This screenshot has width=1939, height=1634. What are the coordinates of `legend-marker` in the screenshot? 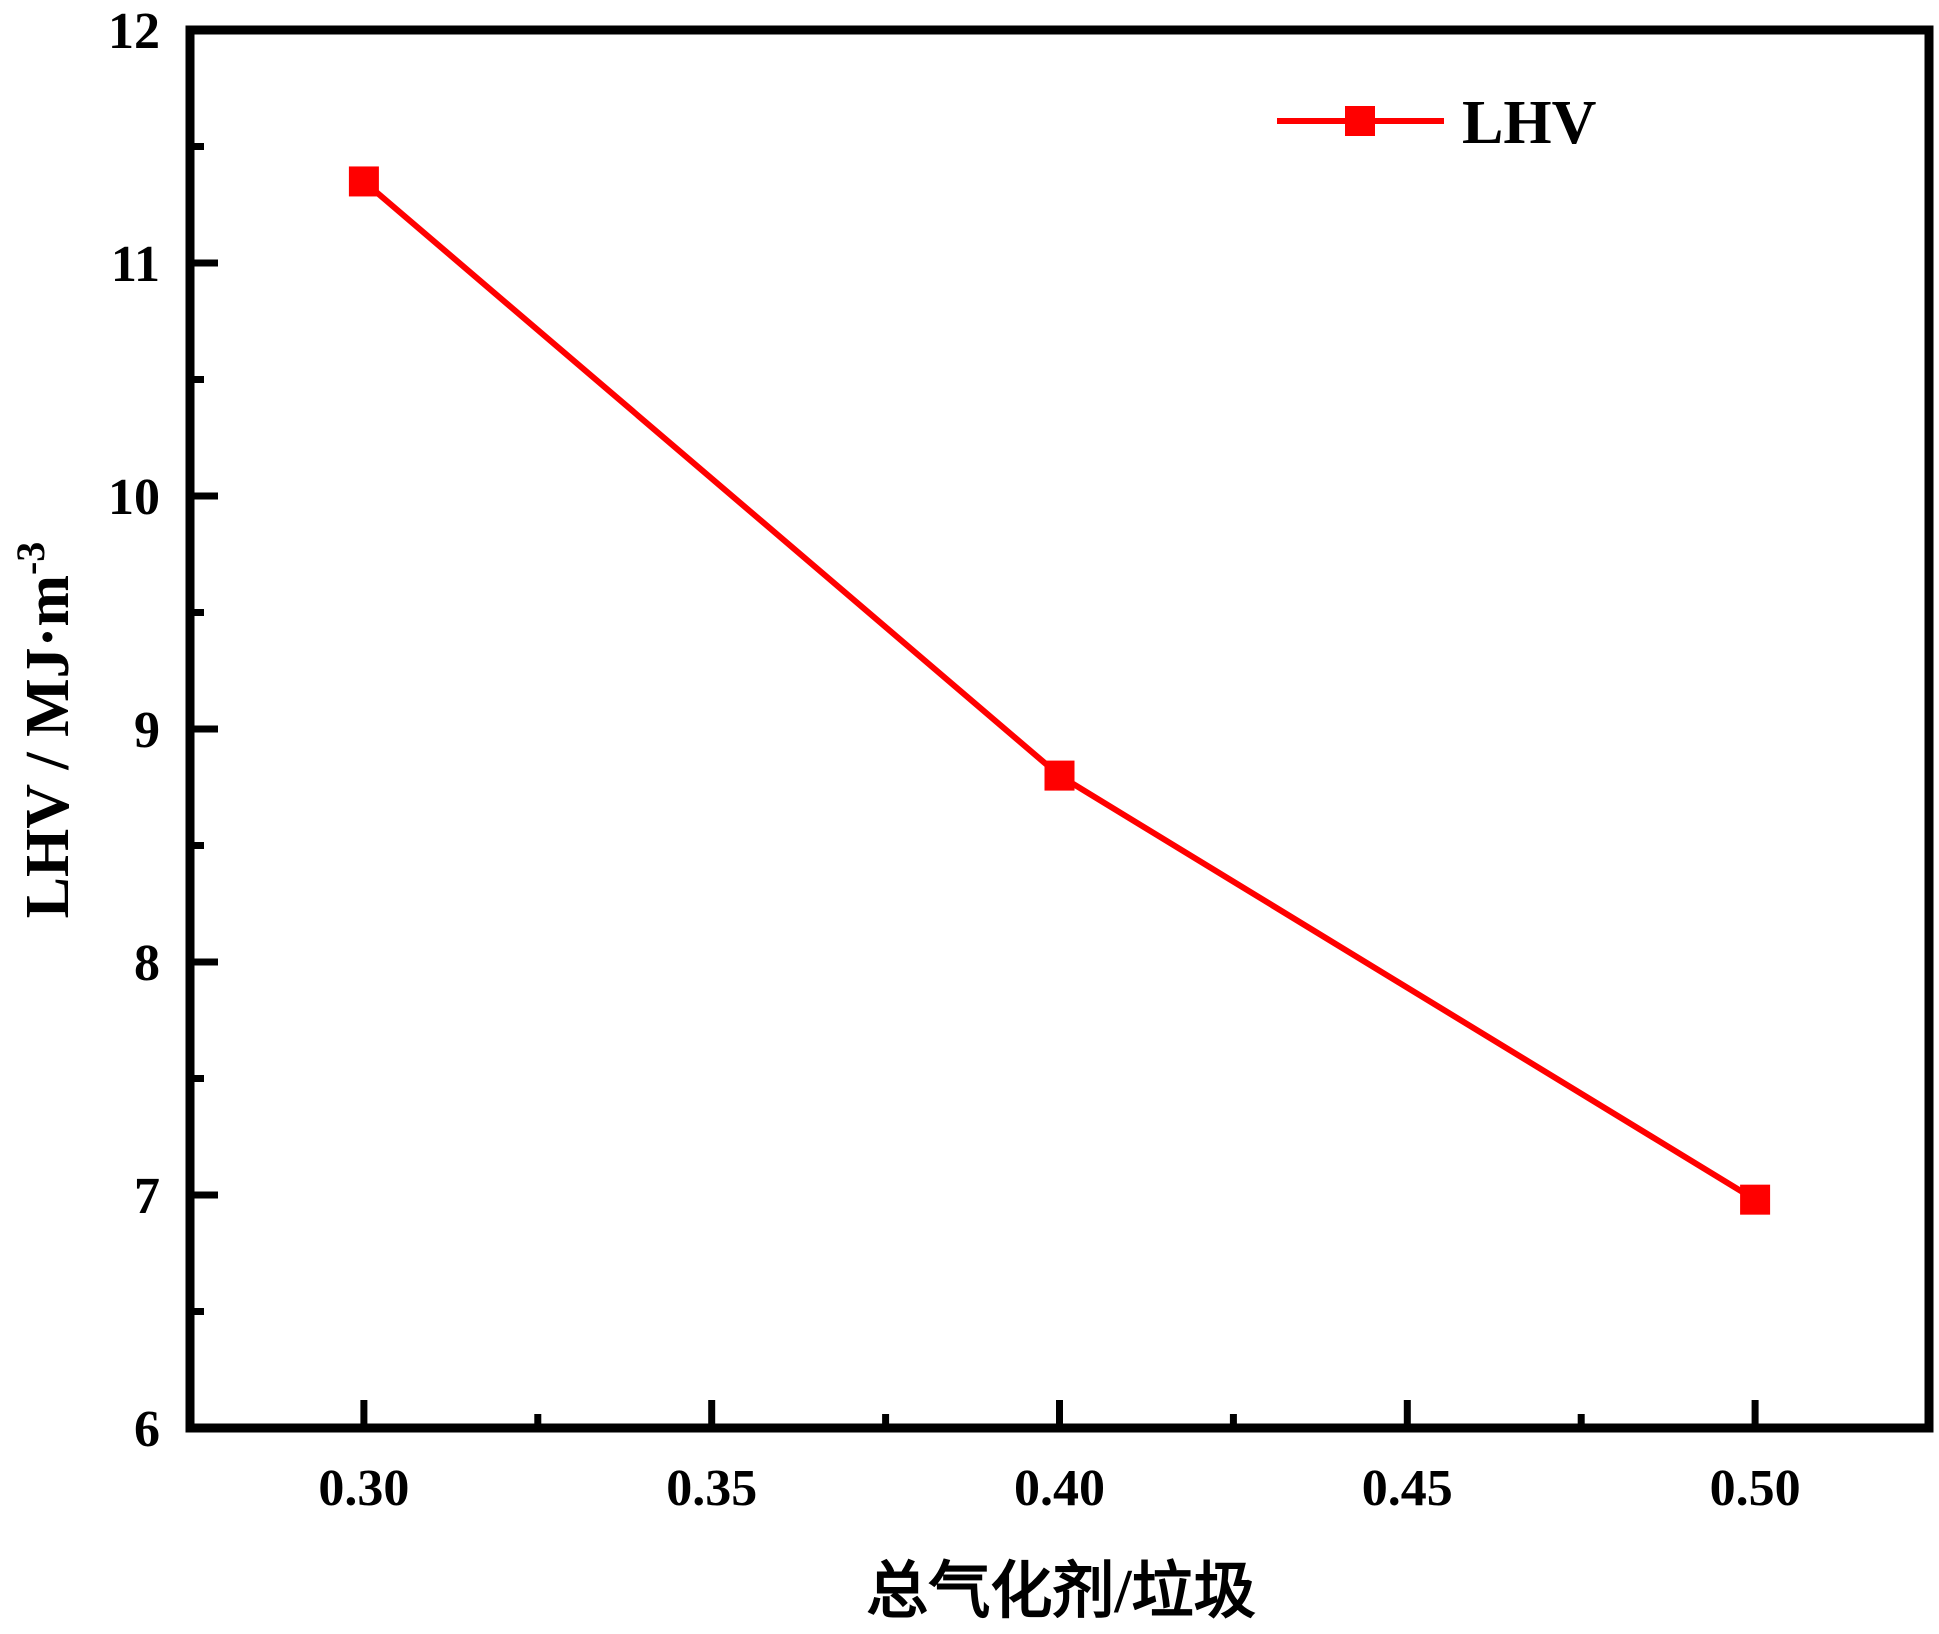 It's located at (1360, 121).